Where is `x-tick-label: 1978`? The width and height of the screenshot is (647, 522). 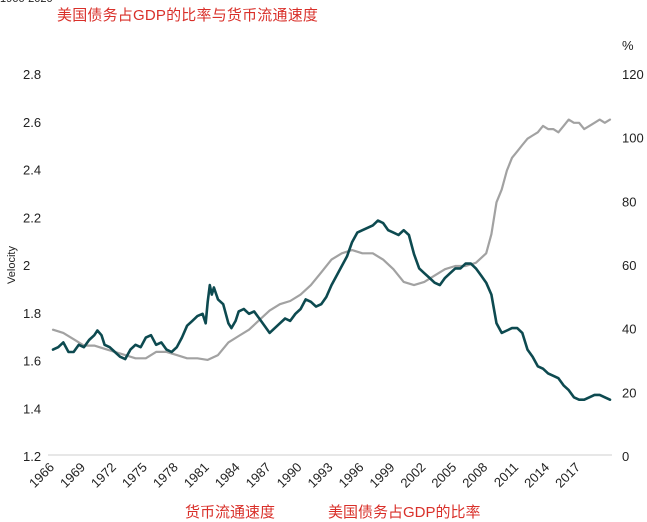 x-tick-label: 1978 is located at coordinates (165, 475).